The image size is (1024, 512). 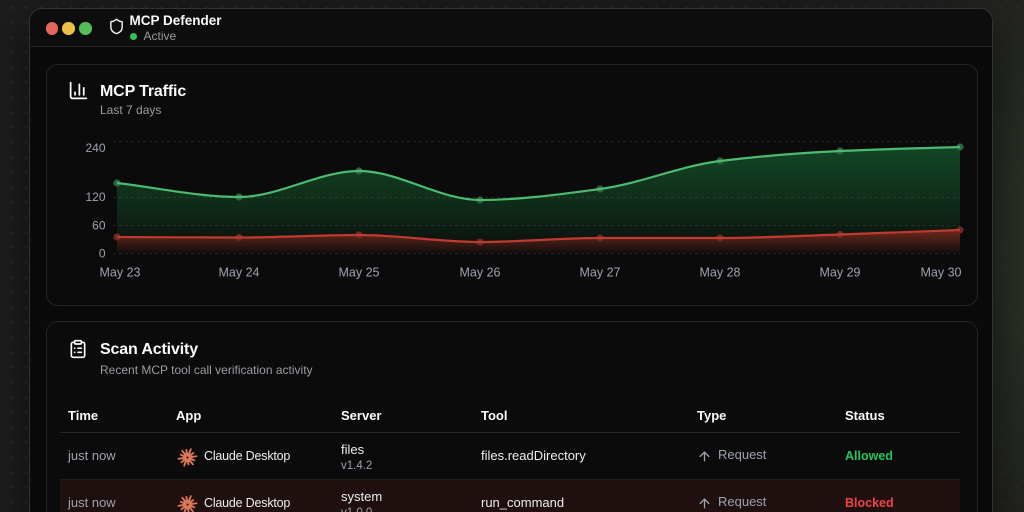 I want to click on svg-text: May 30, so click(x=941, y=273).